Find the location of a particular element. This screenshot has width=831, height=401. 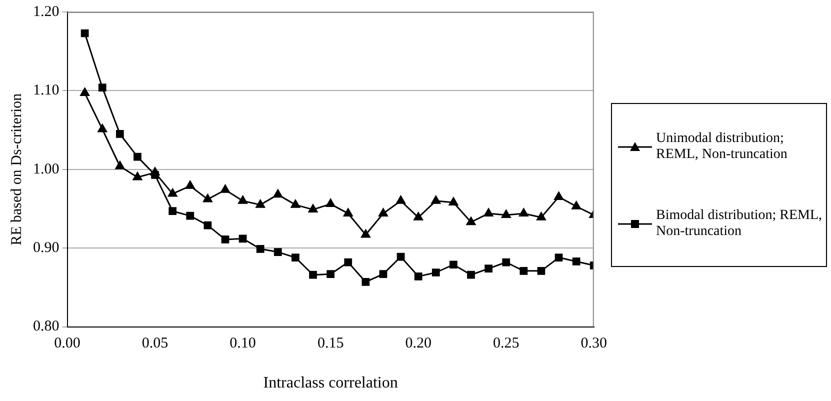

x-tick-label: 0.20 is located at coordinates (418, 344).